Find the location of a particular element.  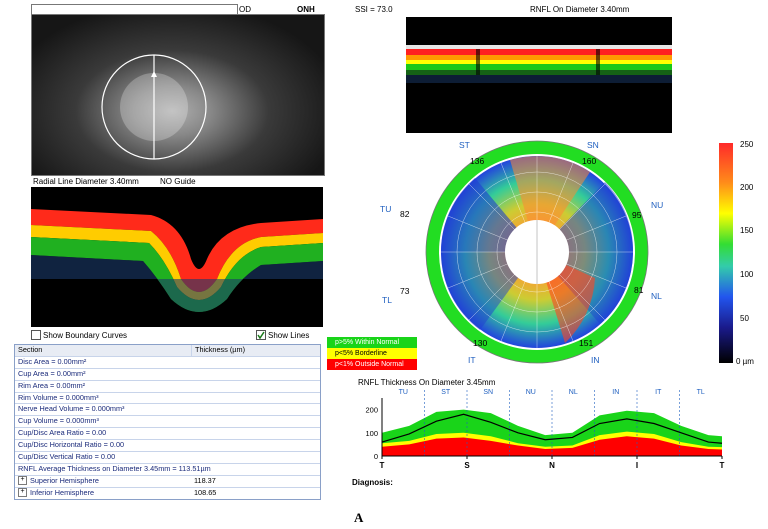

rnfl-oct-image is located at coordinates (539, 64).